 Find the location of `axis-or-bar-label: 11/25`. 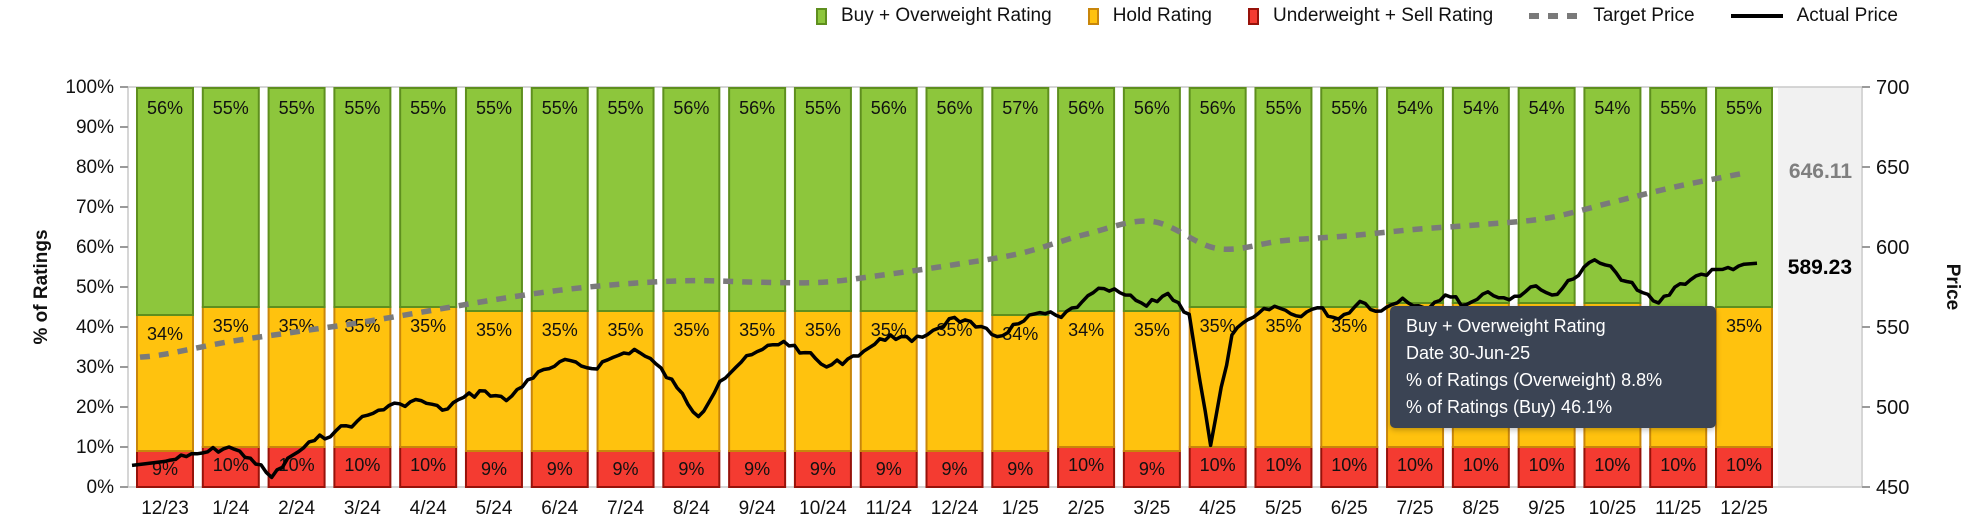

axis-or-bar-label: 11/25 is located at coordinates (1678, 508).